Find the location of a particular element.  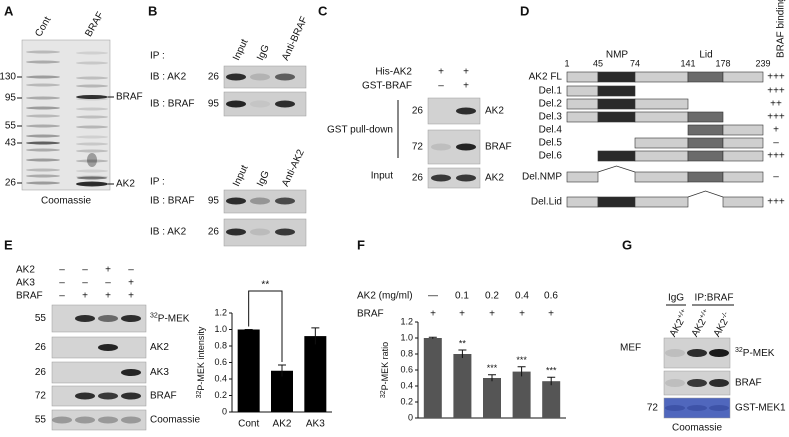

label: 178 is located at coordinates (722, 63).